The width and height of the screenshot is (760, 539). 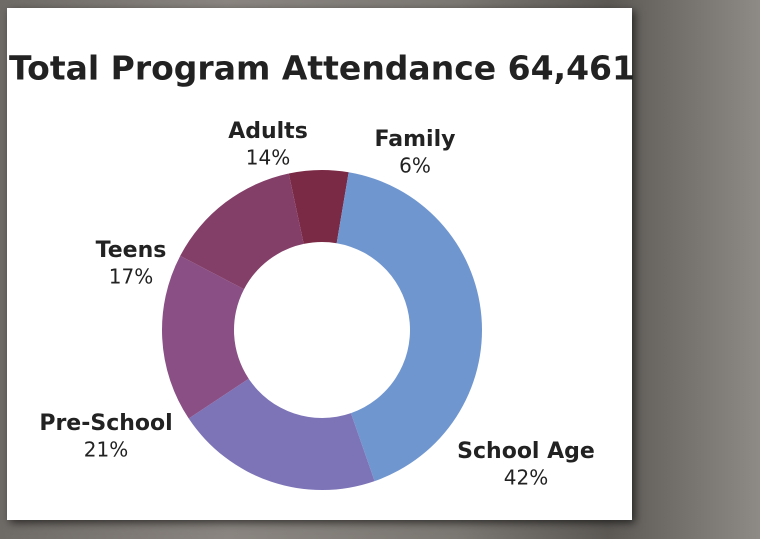 What do you see at coordinates (106, 450) in the screenshot?
I see `slice-percent: 21%` at bounding box center [106, 450].